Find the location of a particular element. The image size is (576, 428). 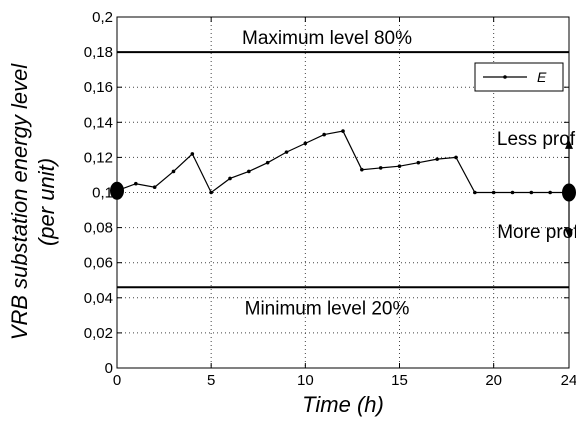

y-tick-label: 0,04 is located at coordinates (98, 298).